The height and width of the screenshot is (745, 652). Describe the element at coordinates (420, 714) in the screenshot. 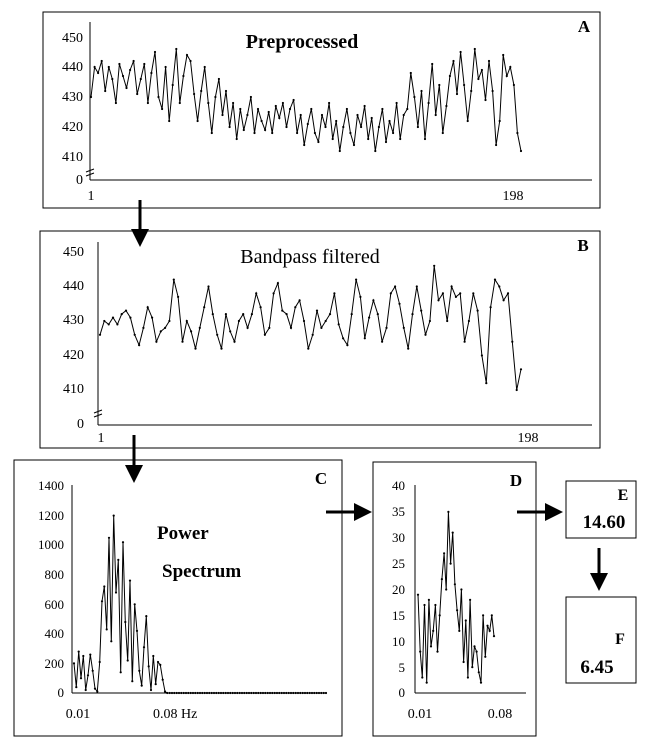

I see `panel-d-xtick-start: 0.01` at that location.